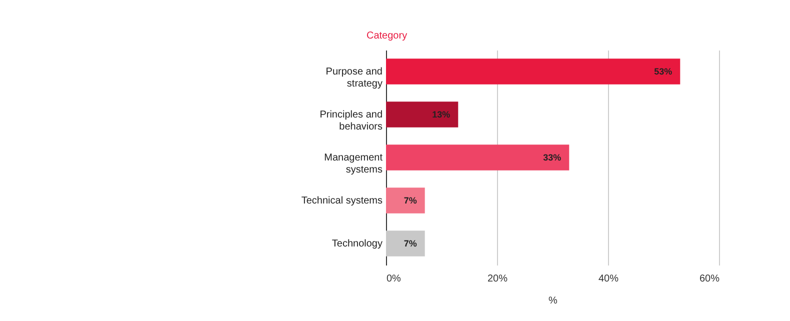  I want to click on data-label: 33%, so click(552, 157).